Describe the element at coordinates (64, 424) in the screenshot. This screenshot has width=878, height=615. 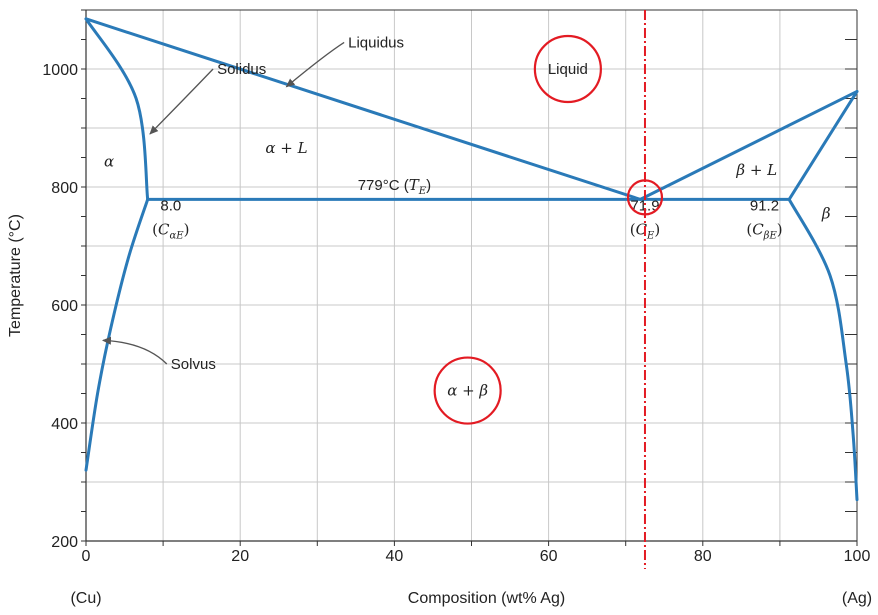
I see `y-tick-label: 400` at that location.